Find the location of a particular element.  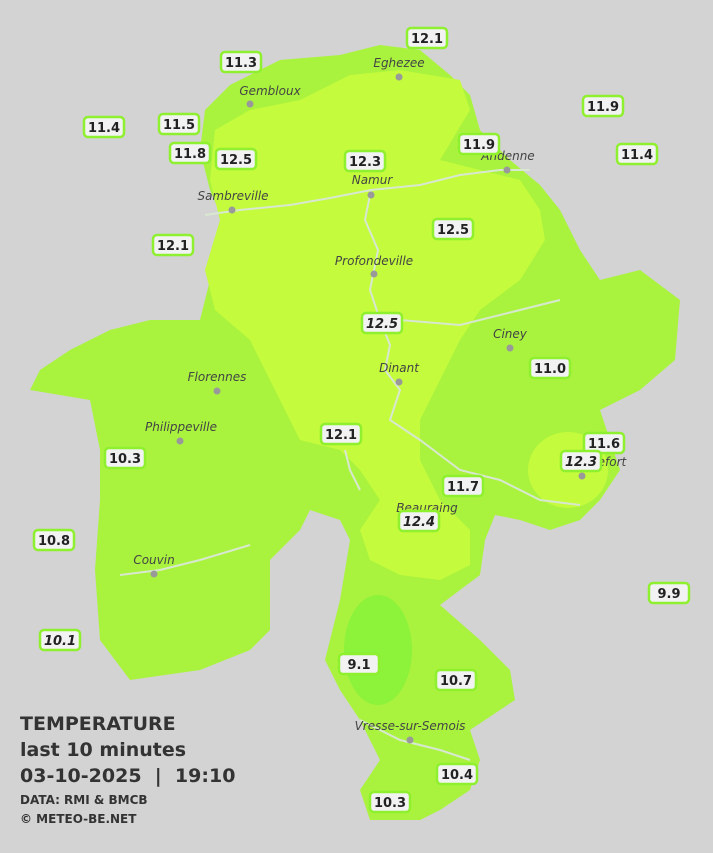

station-value: 9.9 is located at coordinates (668, 594).